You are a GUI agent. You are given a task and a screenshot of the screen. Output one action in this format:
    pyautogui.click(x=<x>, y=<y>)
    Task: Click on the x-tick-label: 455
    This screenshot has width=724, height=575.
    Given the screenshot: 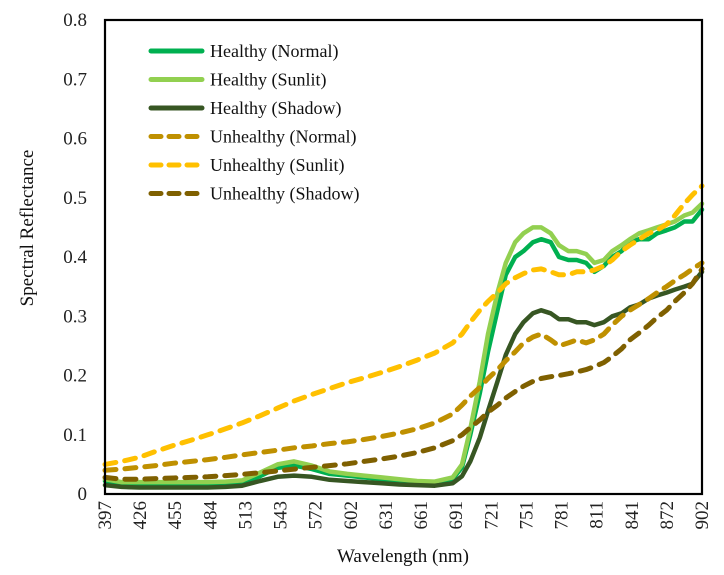 What is the action you would take?
    pyautogui.click(x=175, y=515)
    